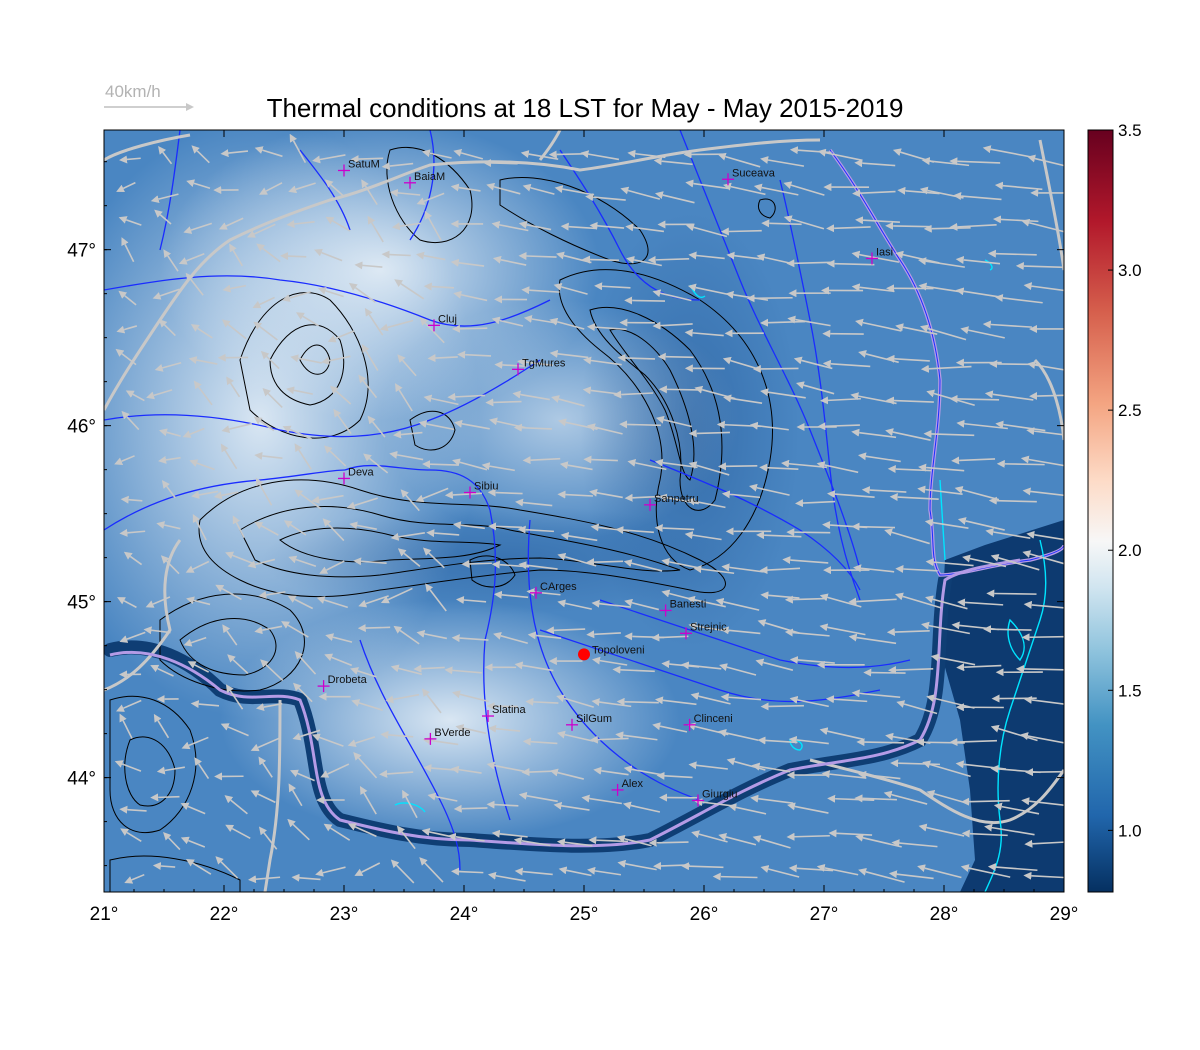 This screenshot has width=1200, height=1050. What do you see at coordinates (104, 914) in the screenshot?
I see `x-tick-label: 21°` at bounding box center [104, 914].